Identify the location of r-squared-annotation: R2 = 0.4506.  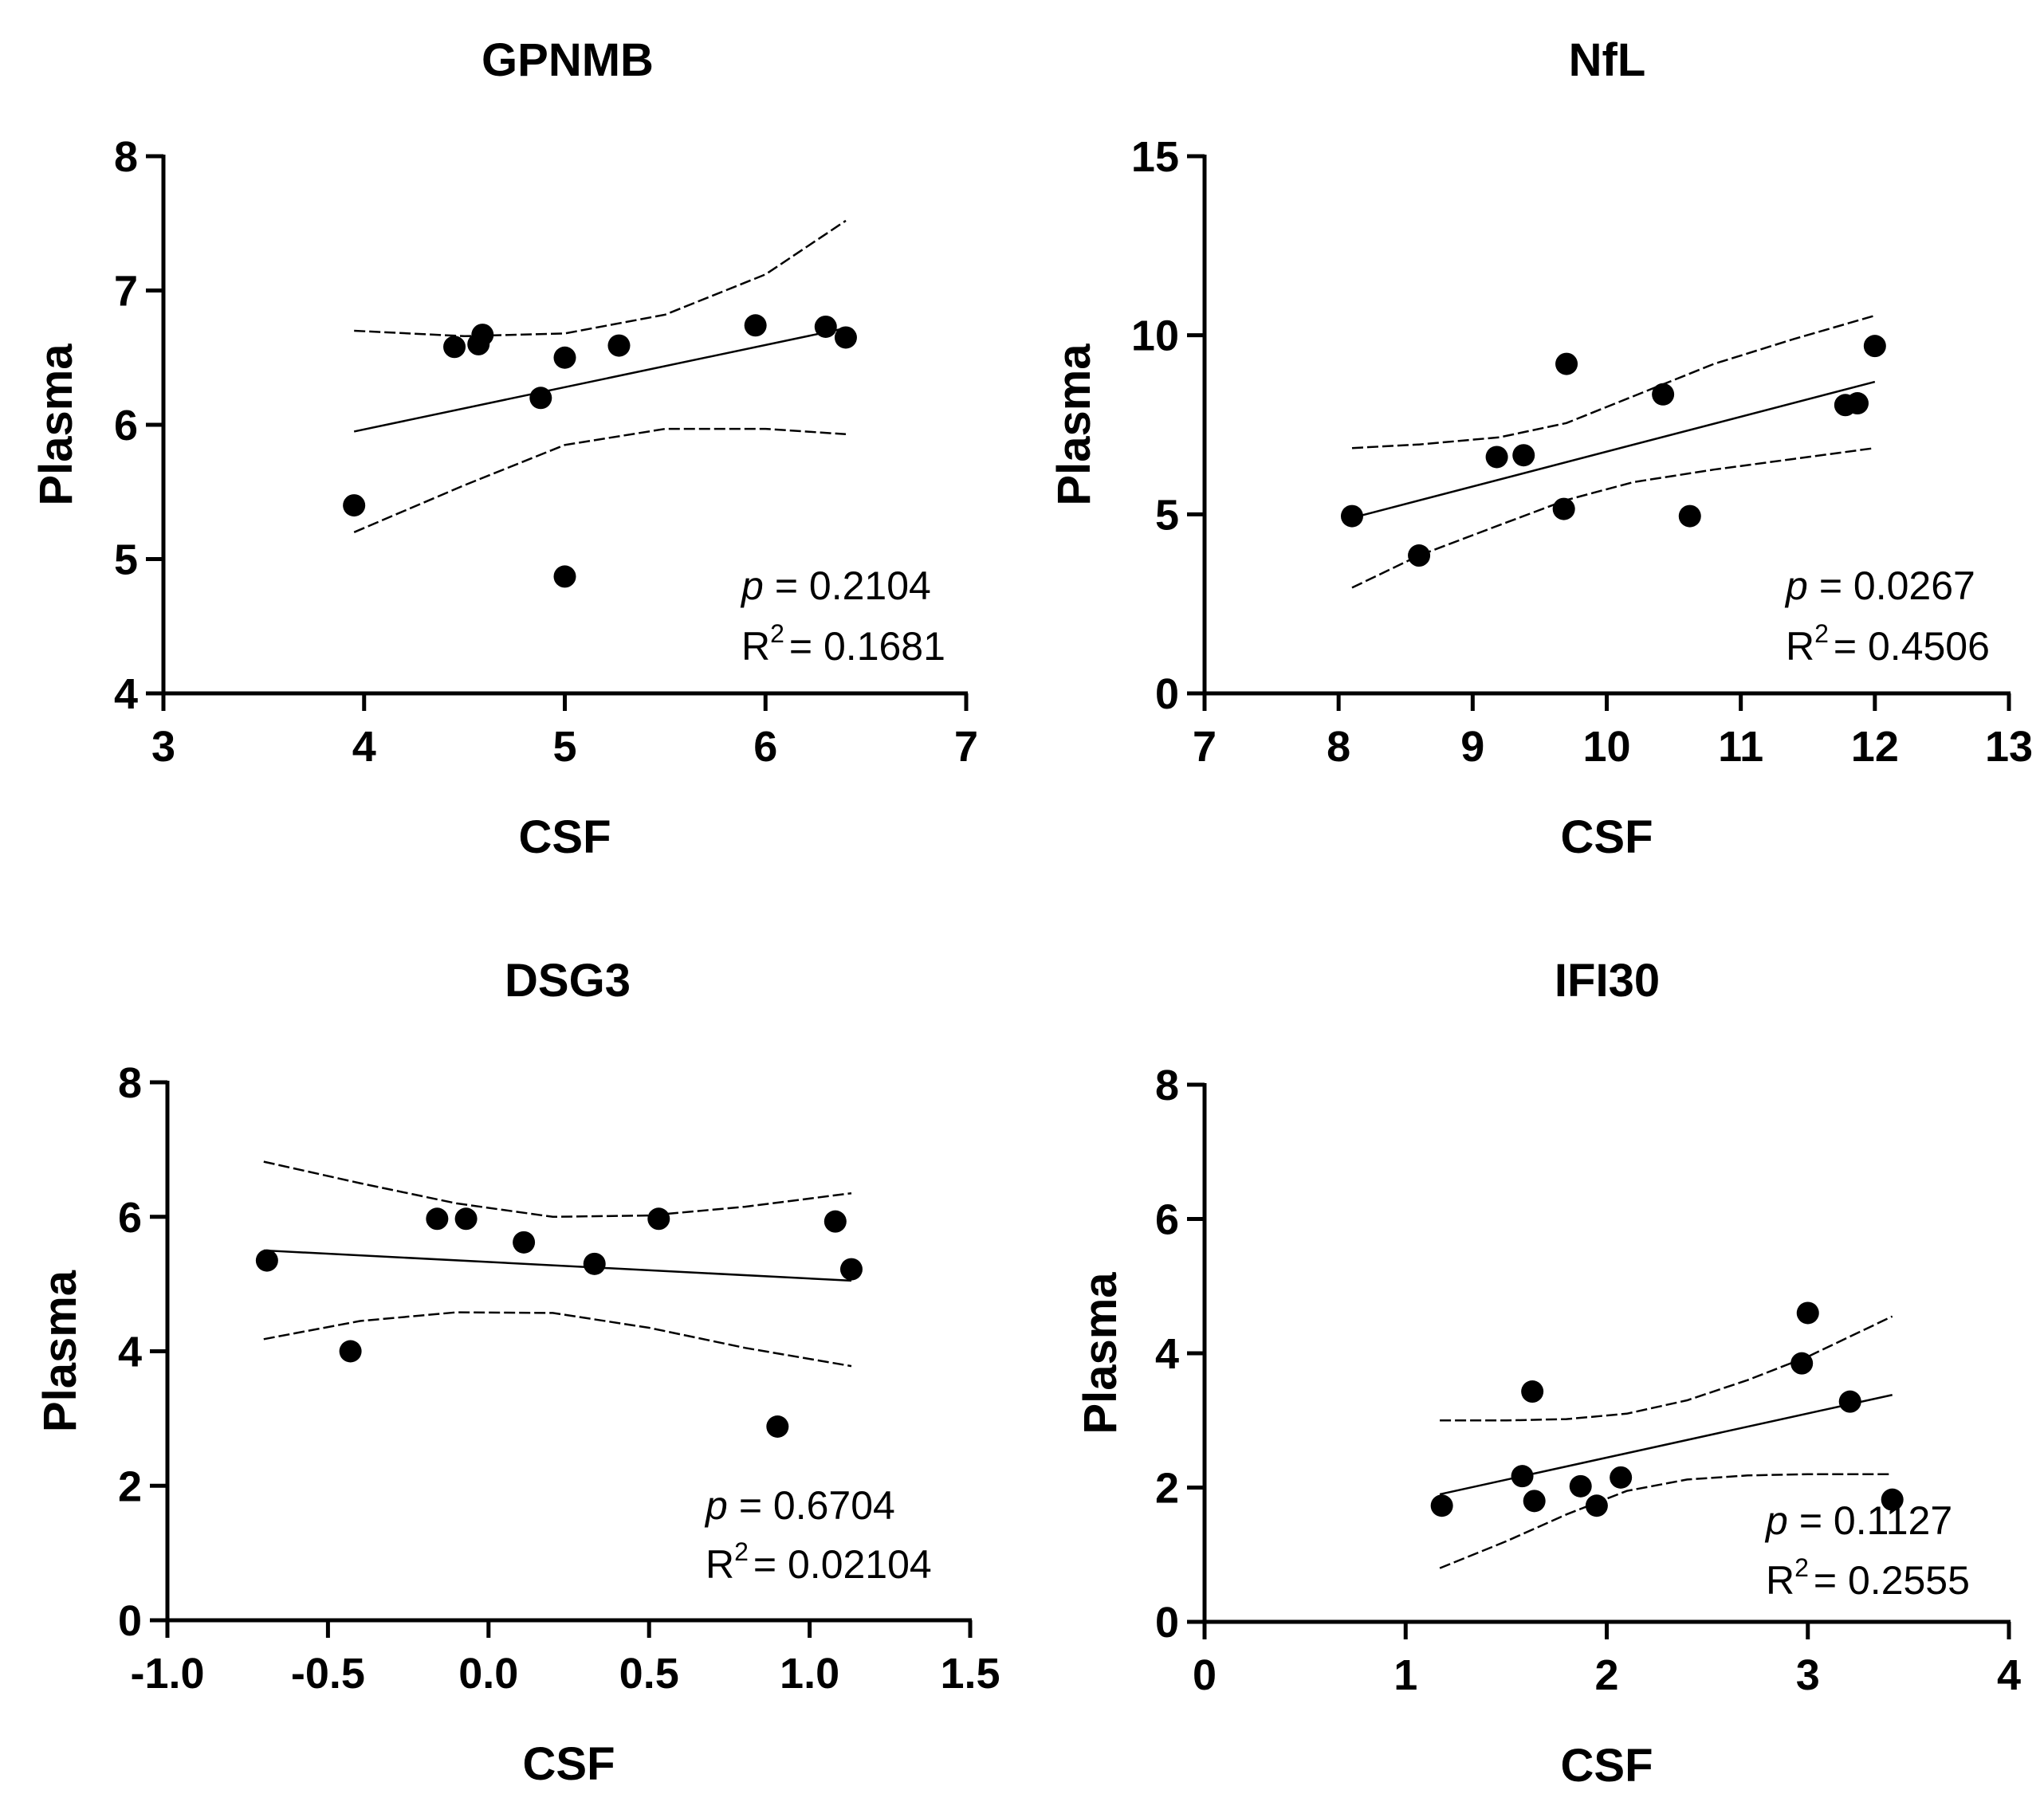
(1888, 644).